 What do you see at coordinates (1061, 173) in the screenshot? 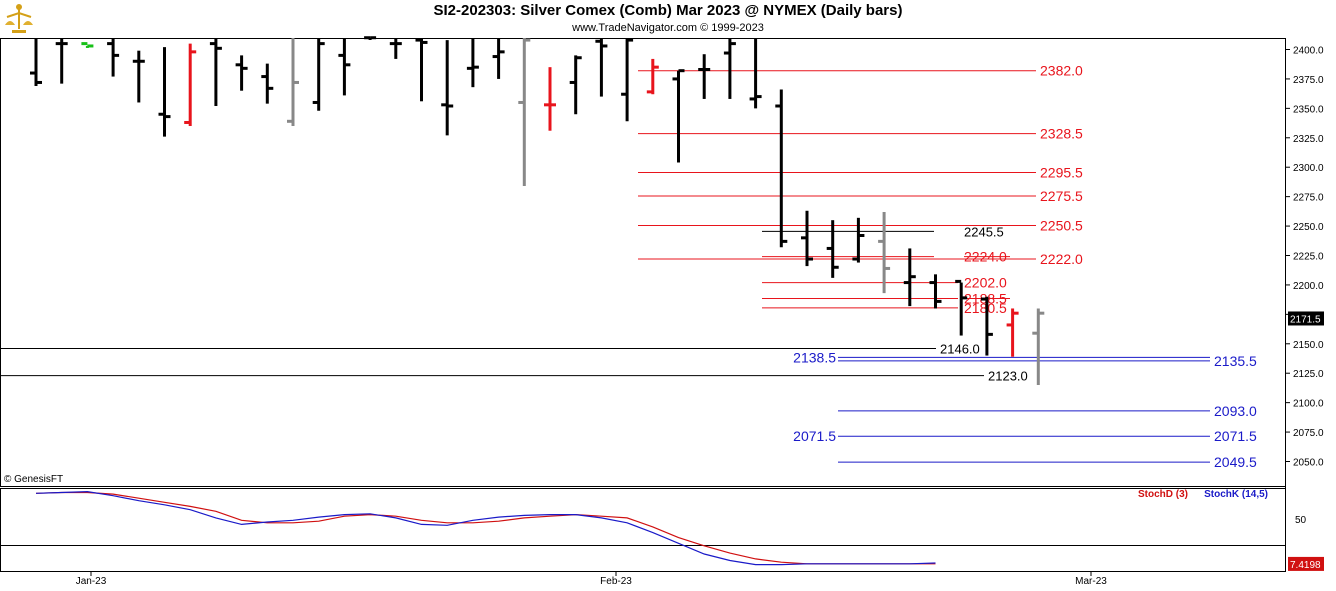
I see `level-label: 2295.5` at bounding box center [1061, 173].